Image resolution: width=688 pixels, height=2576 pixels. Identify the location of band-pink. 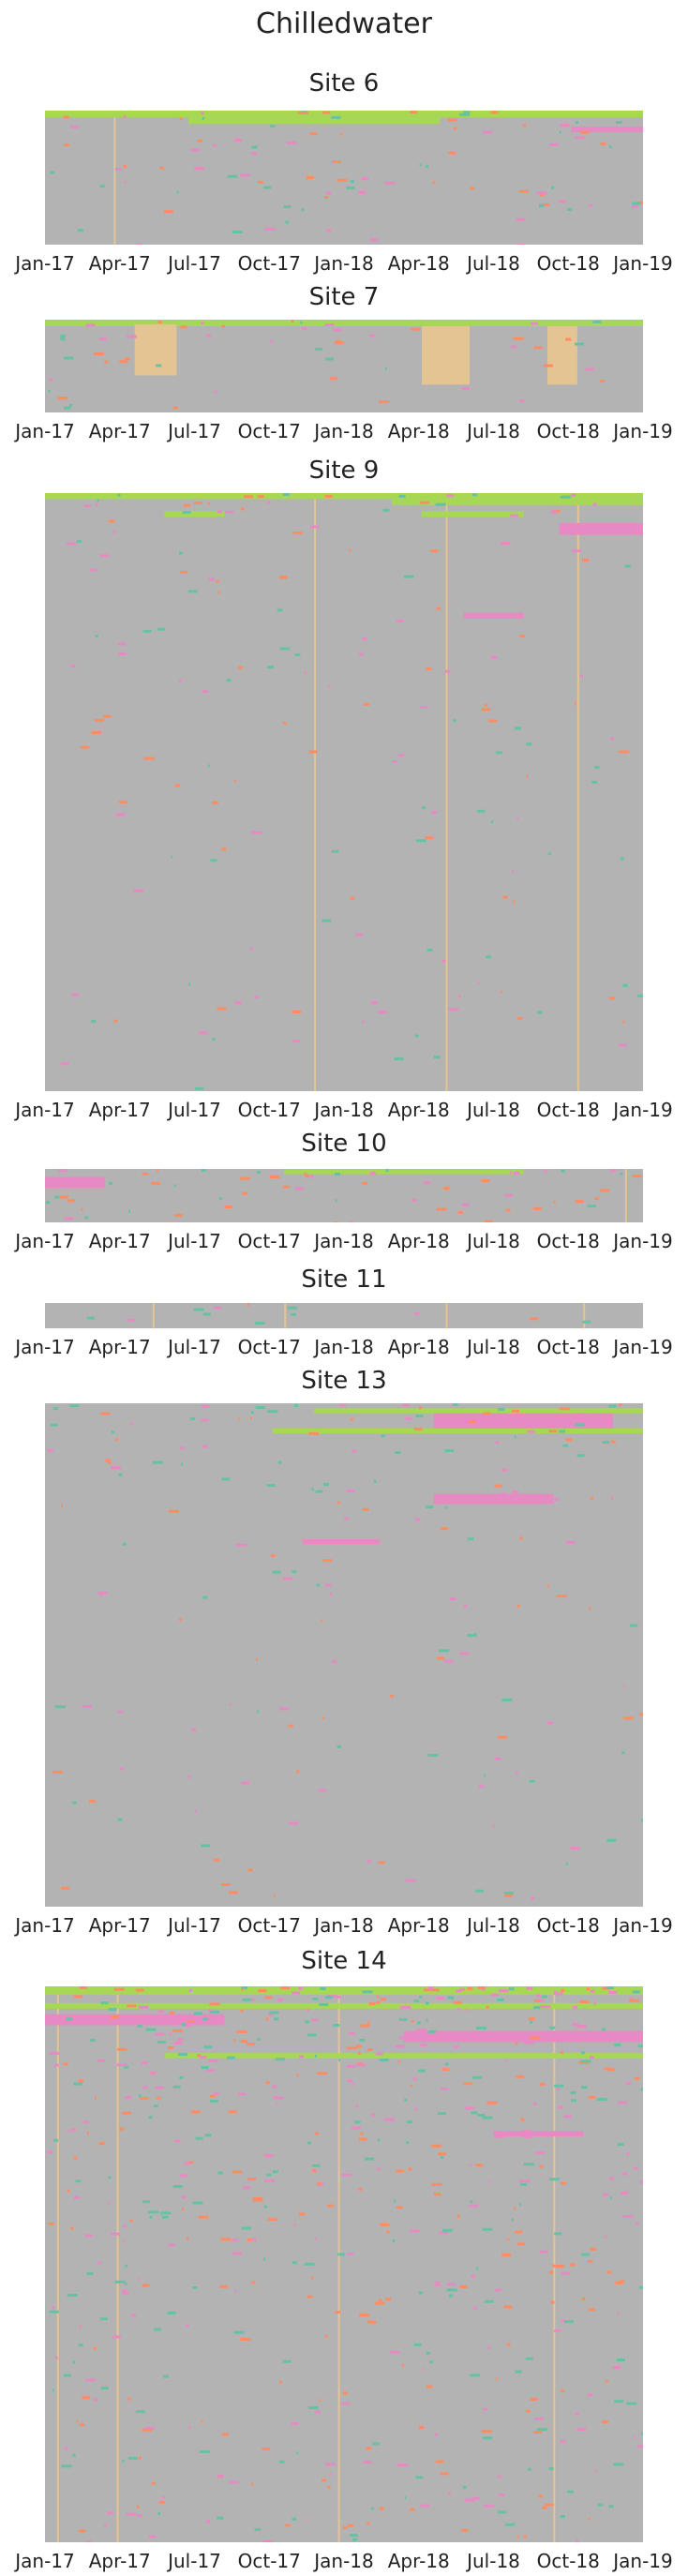
(493, 1499).